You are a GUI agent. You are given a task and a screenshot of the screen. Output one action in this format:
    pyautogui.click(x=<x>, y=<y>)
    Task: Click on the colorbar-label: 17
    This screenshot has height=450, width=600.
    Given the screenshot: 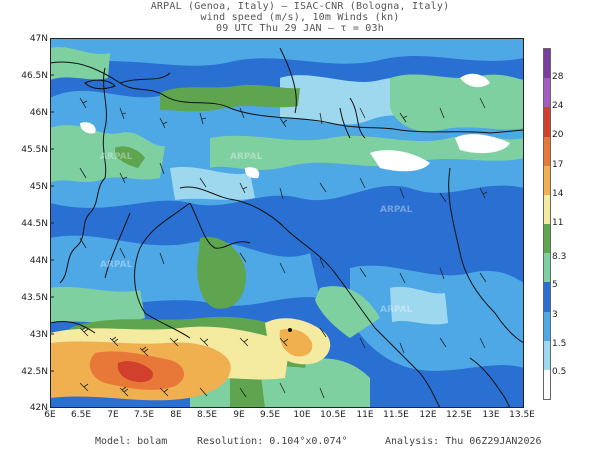 What is the action you would take?
    pyautogui.click(x=558, y=165)
    